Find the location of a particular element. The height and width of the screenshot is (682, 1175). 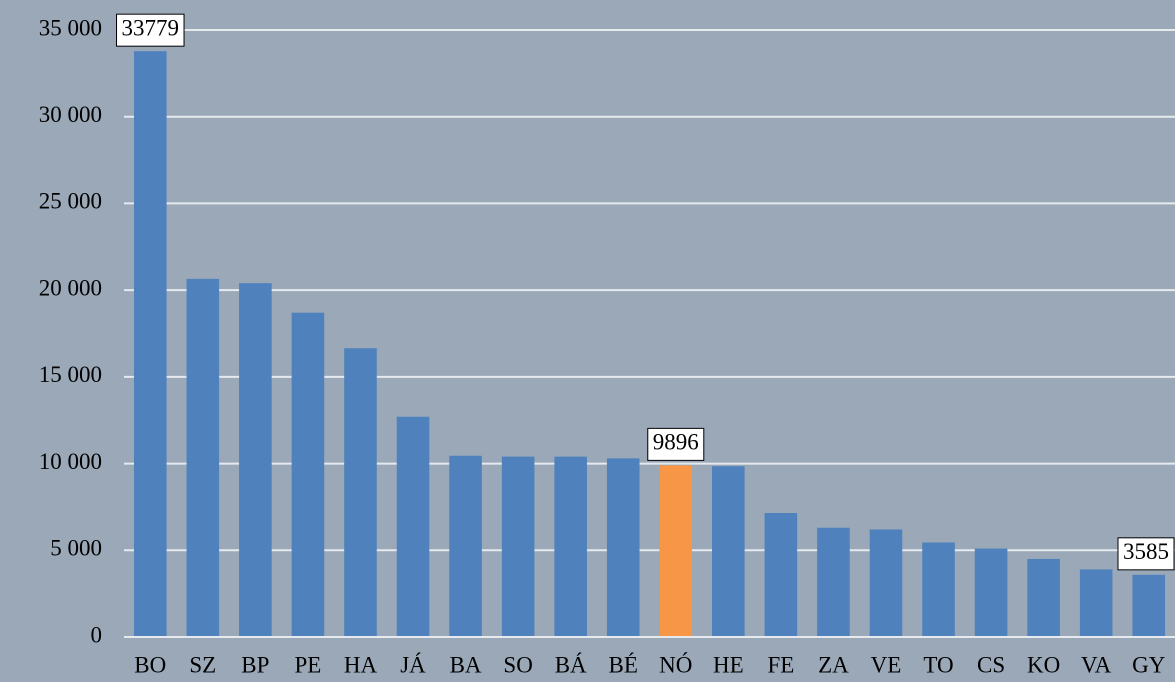

x-tick-label: PE is located at coordinates (308, 664).